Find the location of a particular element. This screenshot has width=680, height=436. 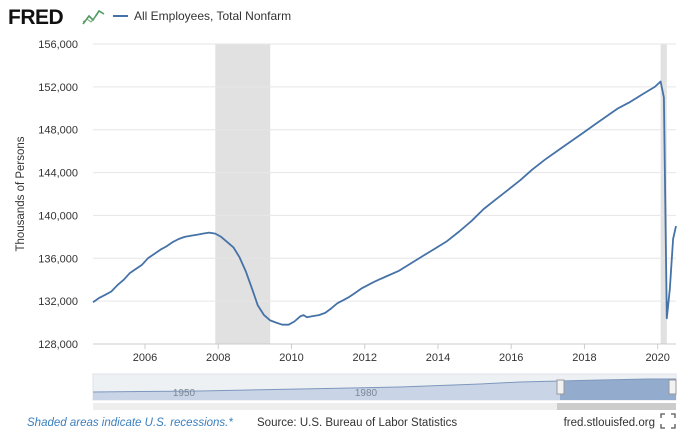

x-tick-label: 2012 is located at coordinates (364, 358).